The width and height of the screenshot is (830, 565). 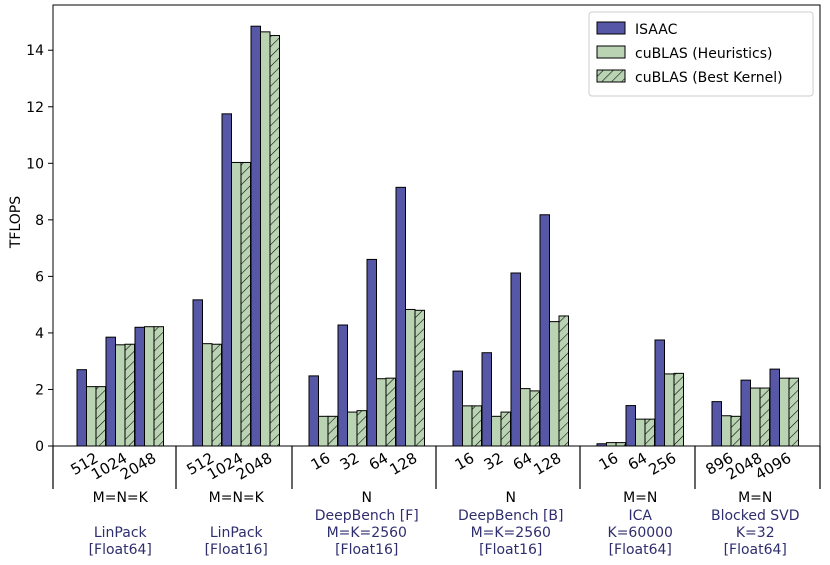 What do you see at coordinates (505, 429) in the screenshot?
I see `bar-g3-32-cublasbestkernel` at bounding box center [505, 429].